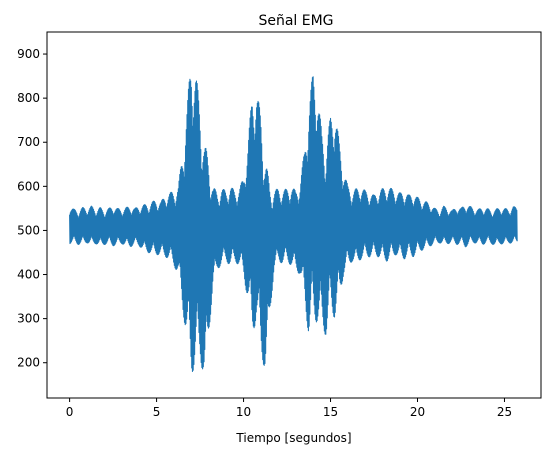 This screenshot has width=552, height=455. I want to click on x-axis: 0 5 10 15 20 25, so click(289, 408).